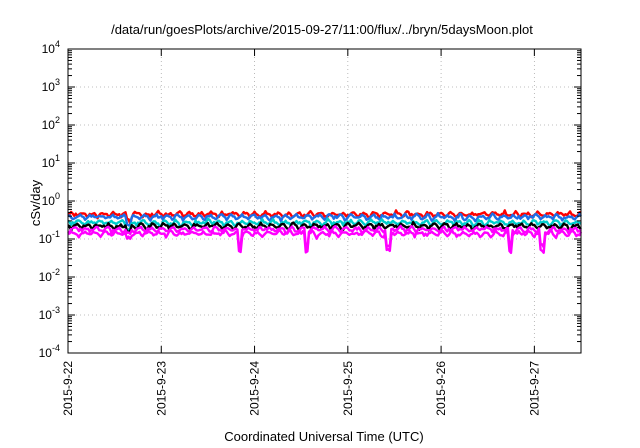 The width and height of the screenshot is (640, 448). I want to click on y-tick-label: 10², so click(51, 123).